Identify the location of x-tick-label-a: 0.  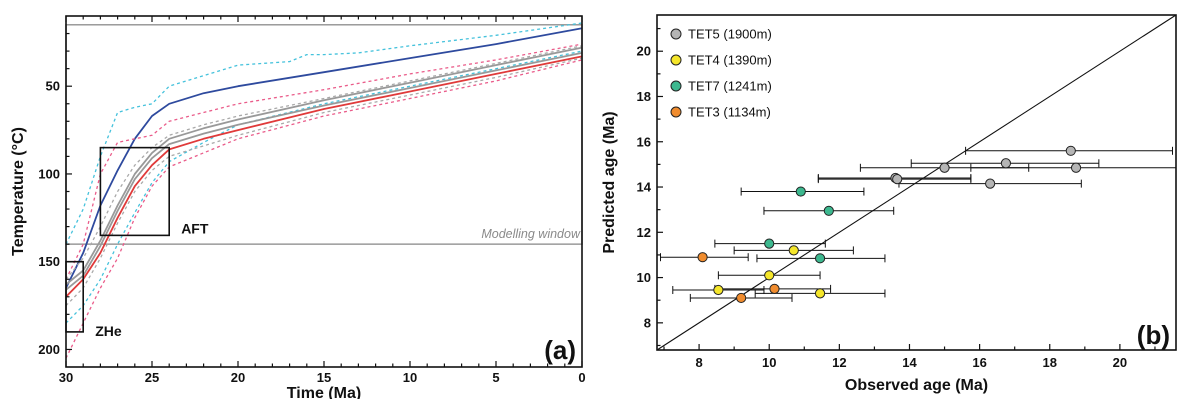
(581, 377).